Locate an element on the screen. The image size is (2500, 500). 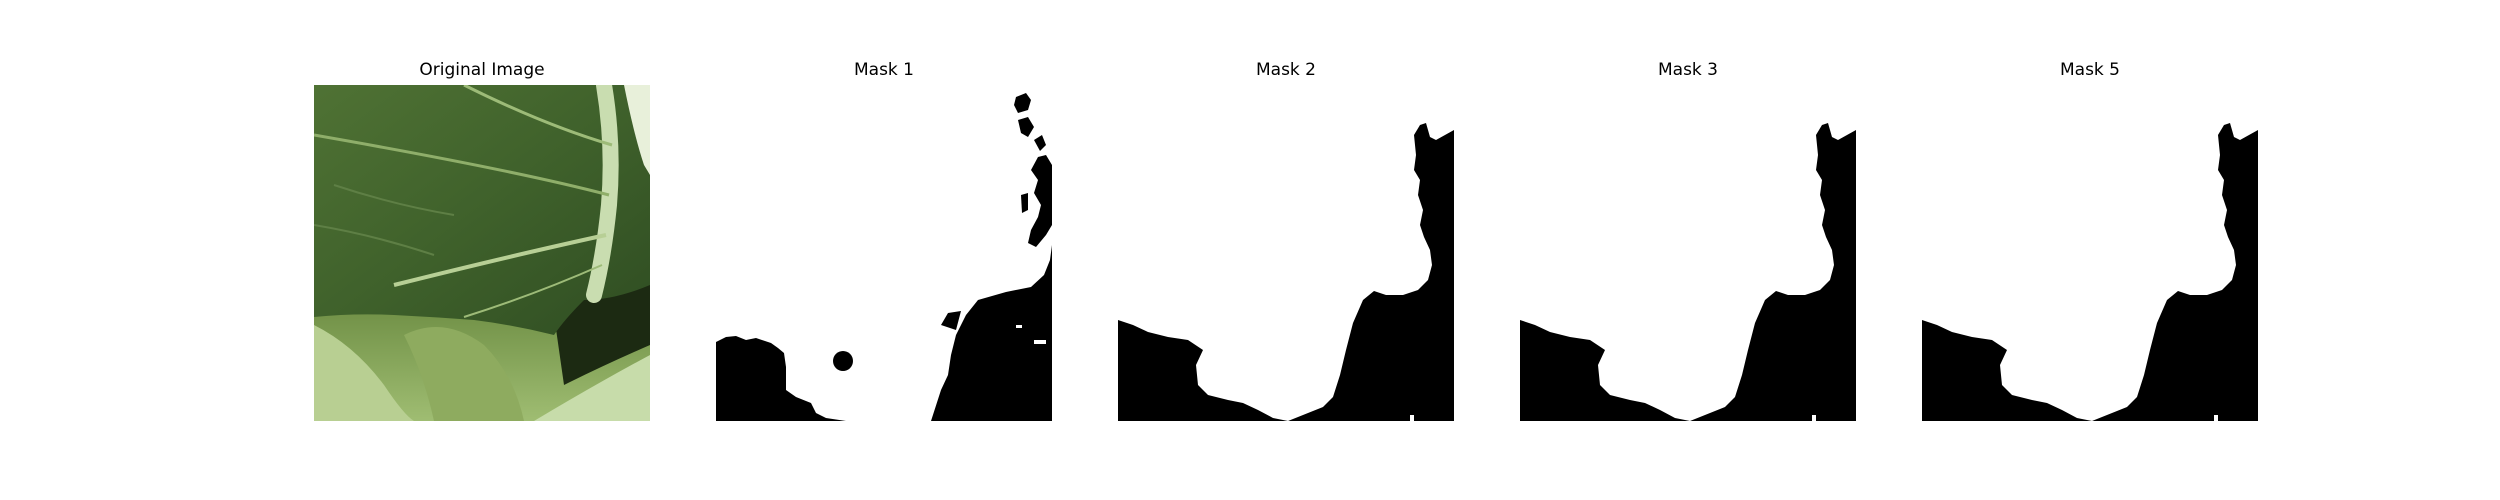
panel-mask-3: Mask 3 is located at coordinates (1688, 250).